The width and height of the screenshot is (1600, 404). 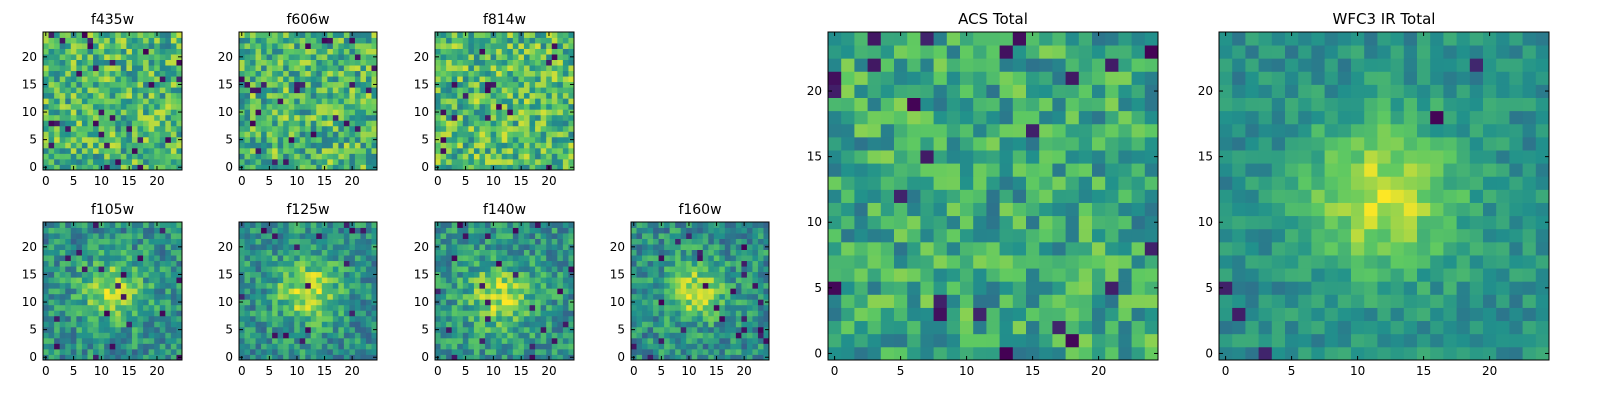 I want to click on x-tick-label: 15, so click(x=324, y=371).